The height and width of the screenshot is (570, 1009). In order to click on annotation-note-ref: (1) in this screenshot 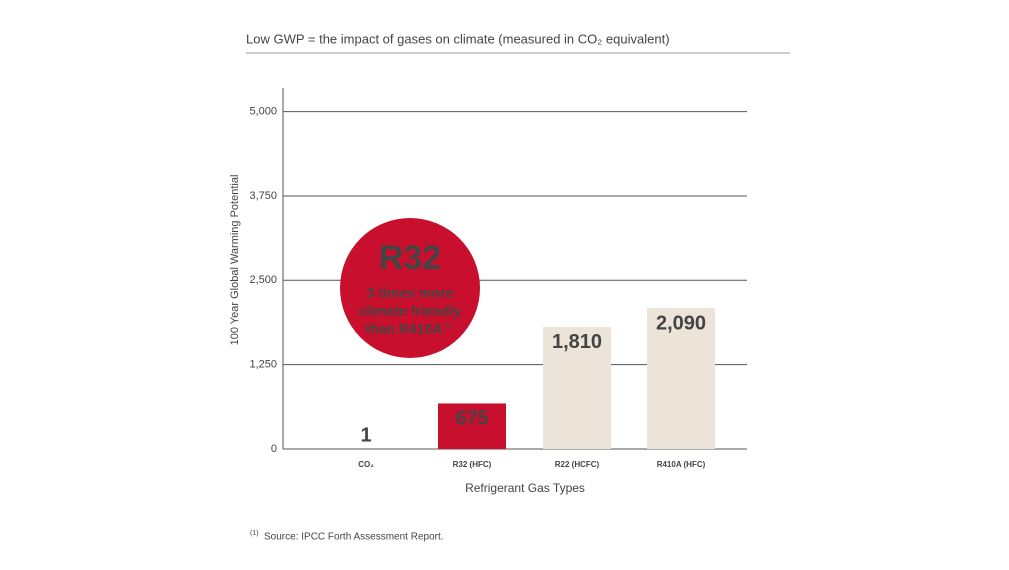, I will do `click(448, 326)`.